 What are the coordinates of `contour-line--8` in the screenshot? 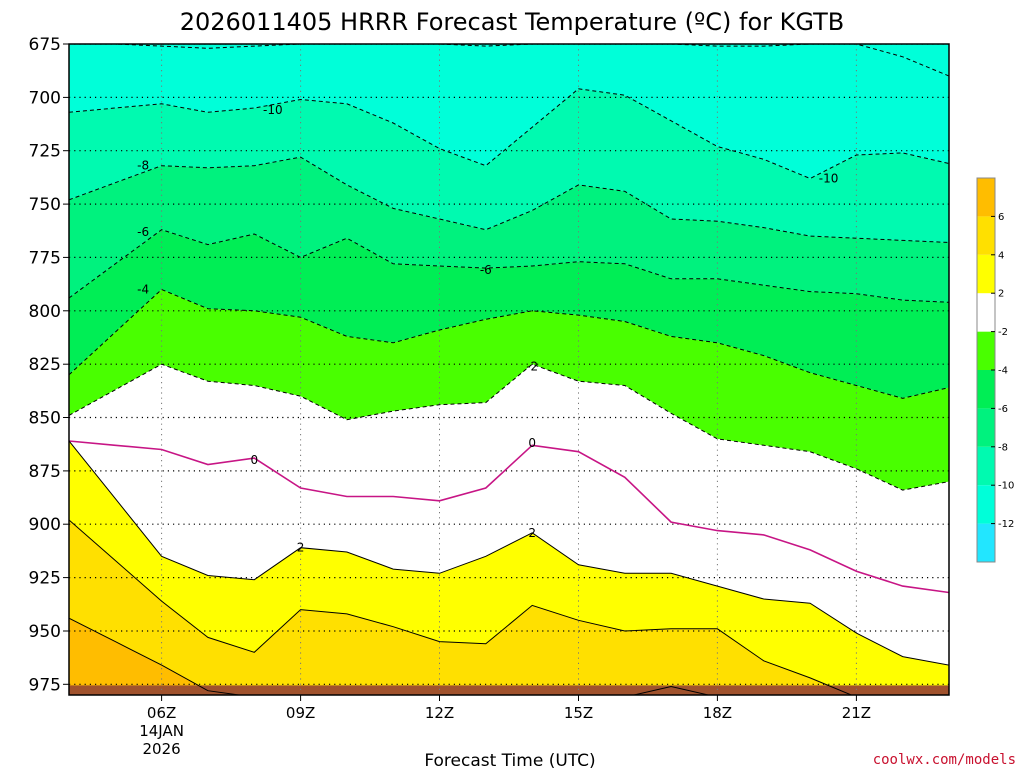 It's located at (509, 199).